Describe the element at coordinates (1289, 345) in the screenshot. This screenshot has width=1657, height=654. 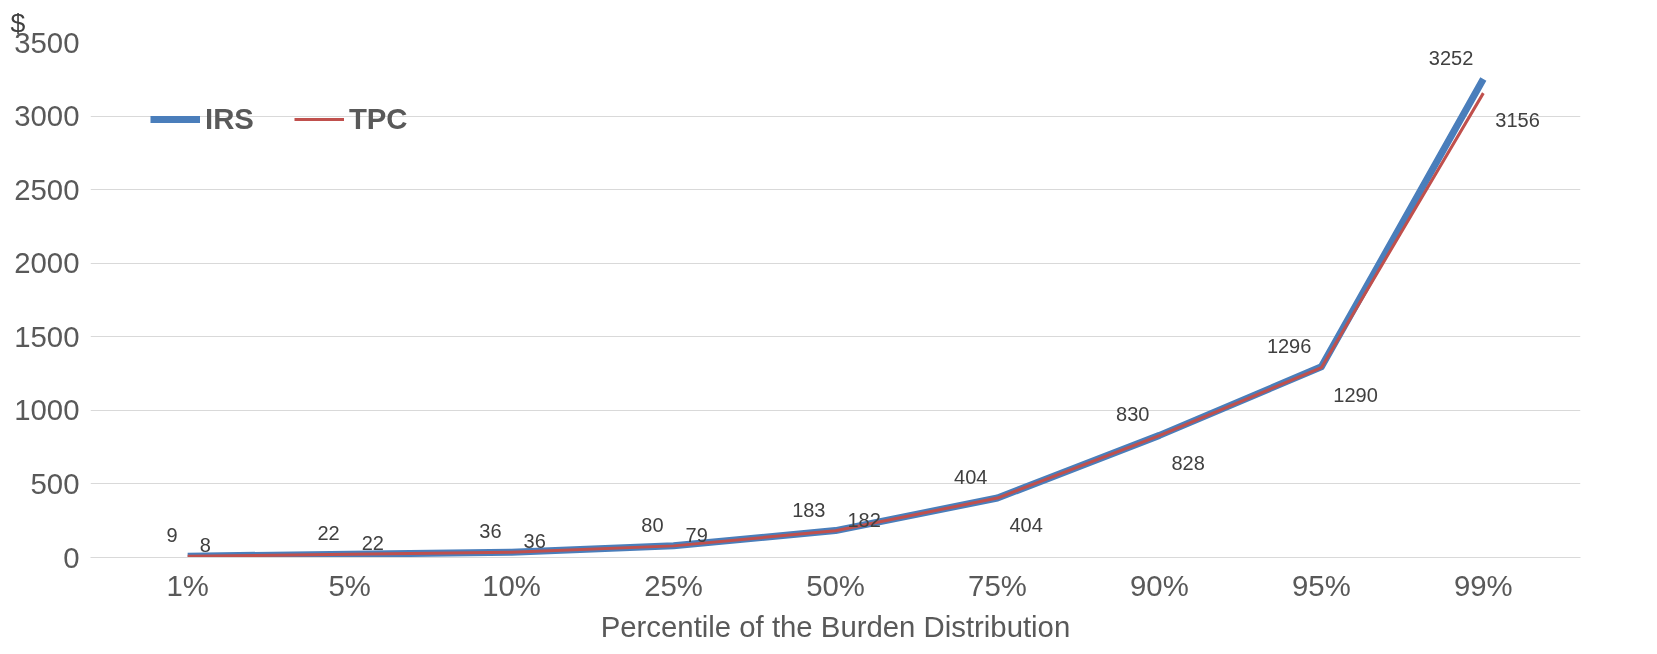
I see `data-label: 1296` at that location.